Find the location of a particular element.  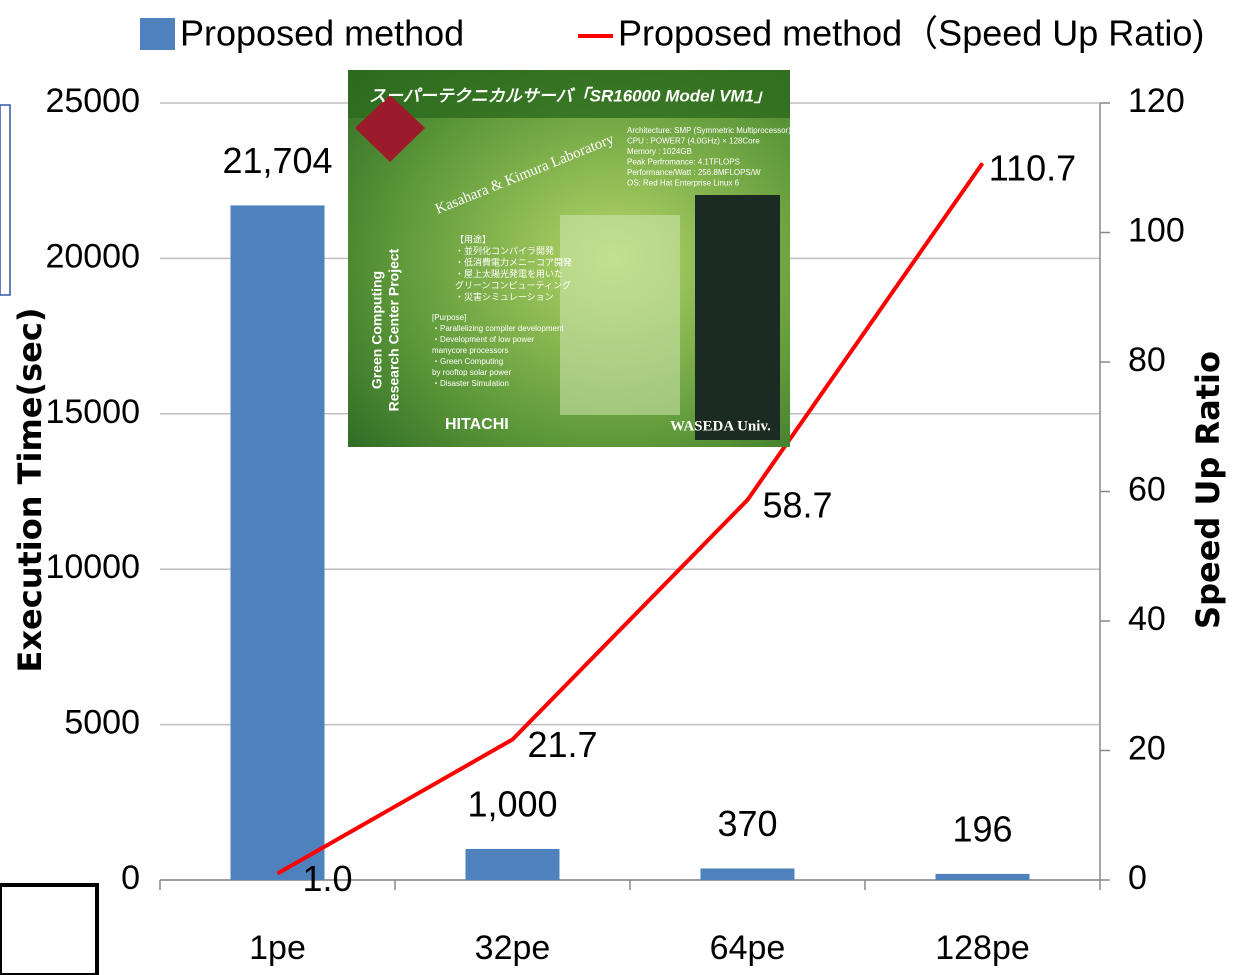

inset-title: スーパーテクニカルサーバ「SR16000 Model VM1」 is located at coordinates (570, 95).